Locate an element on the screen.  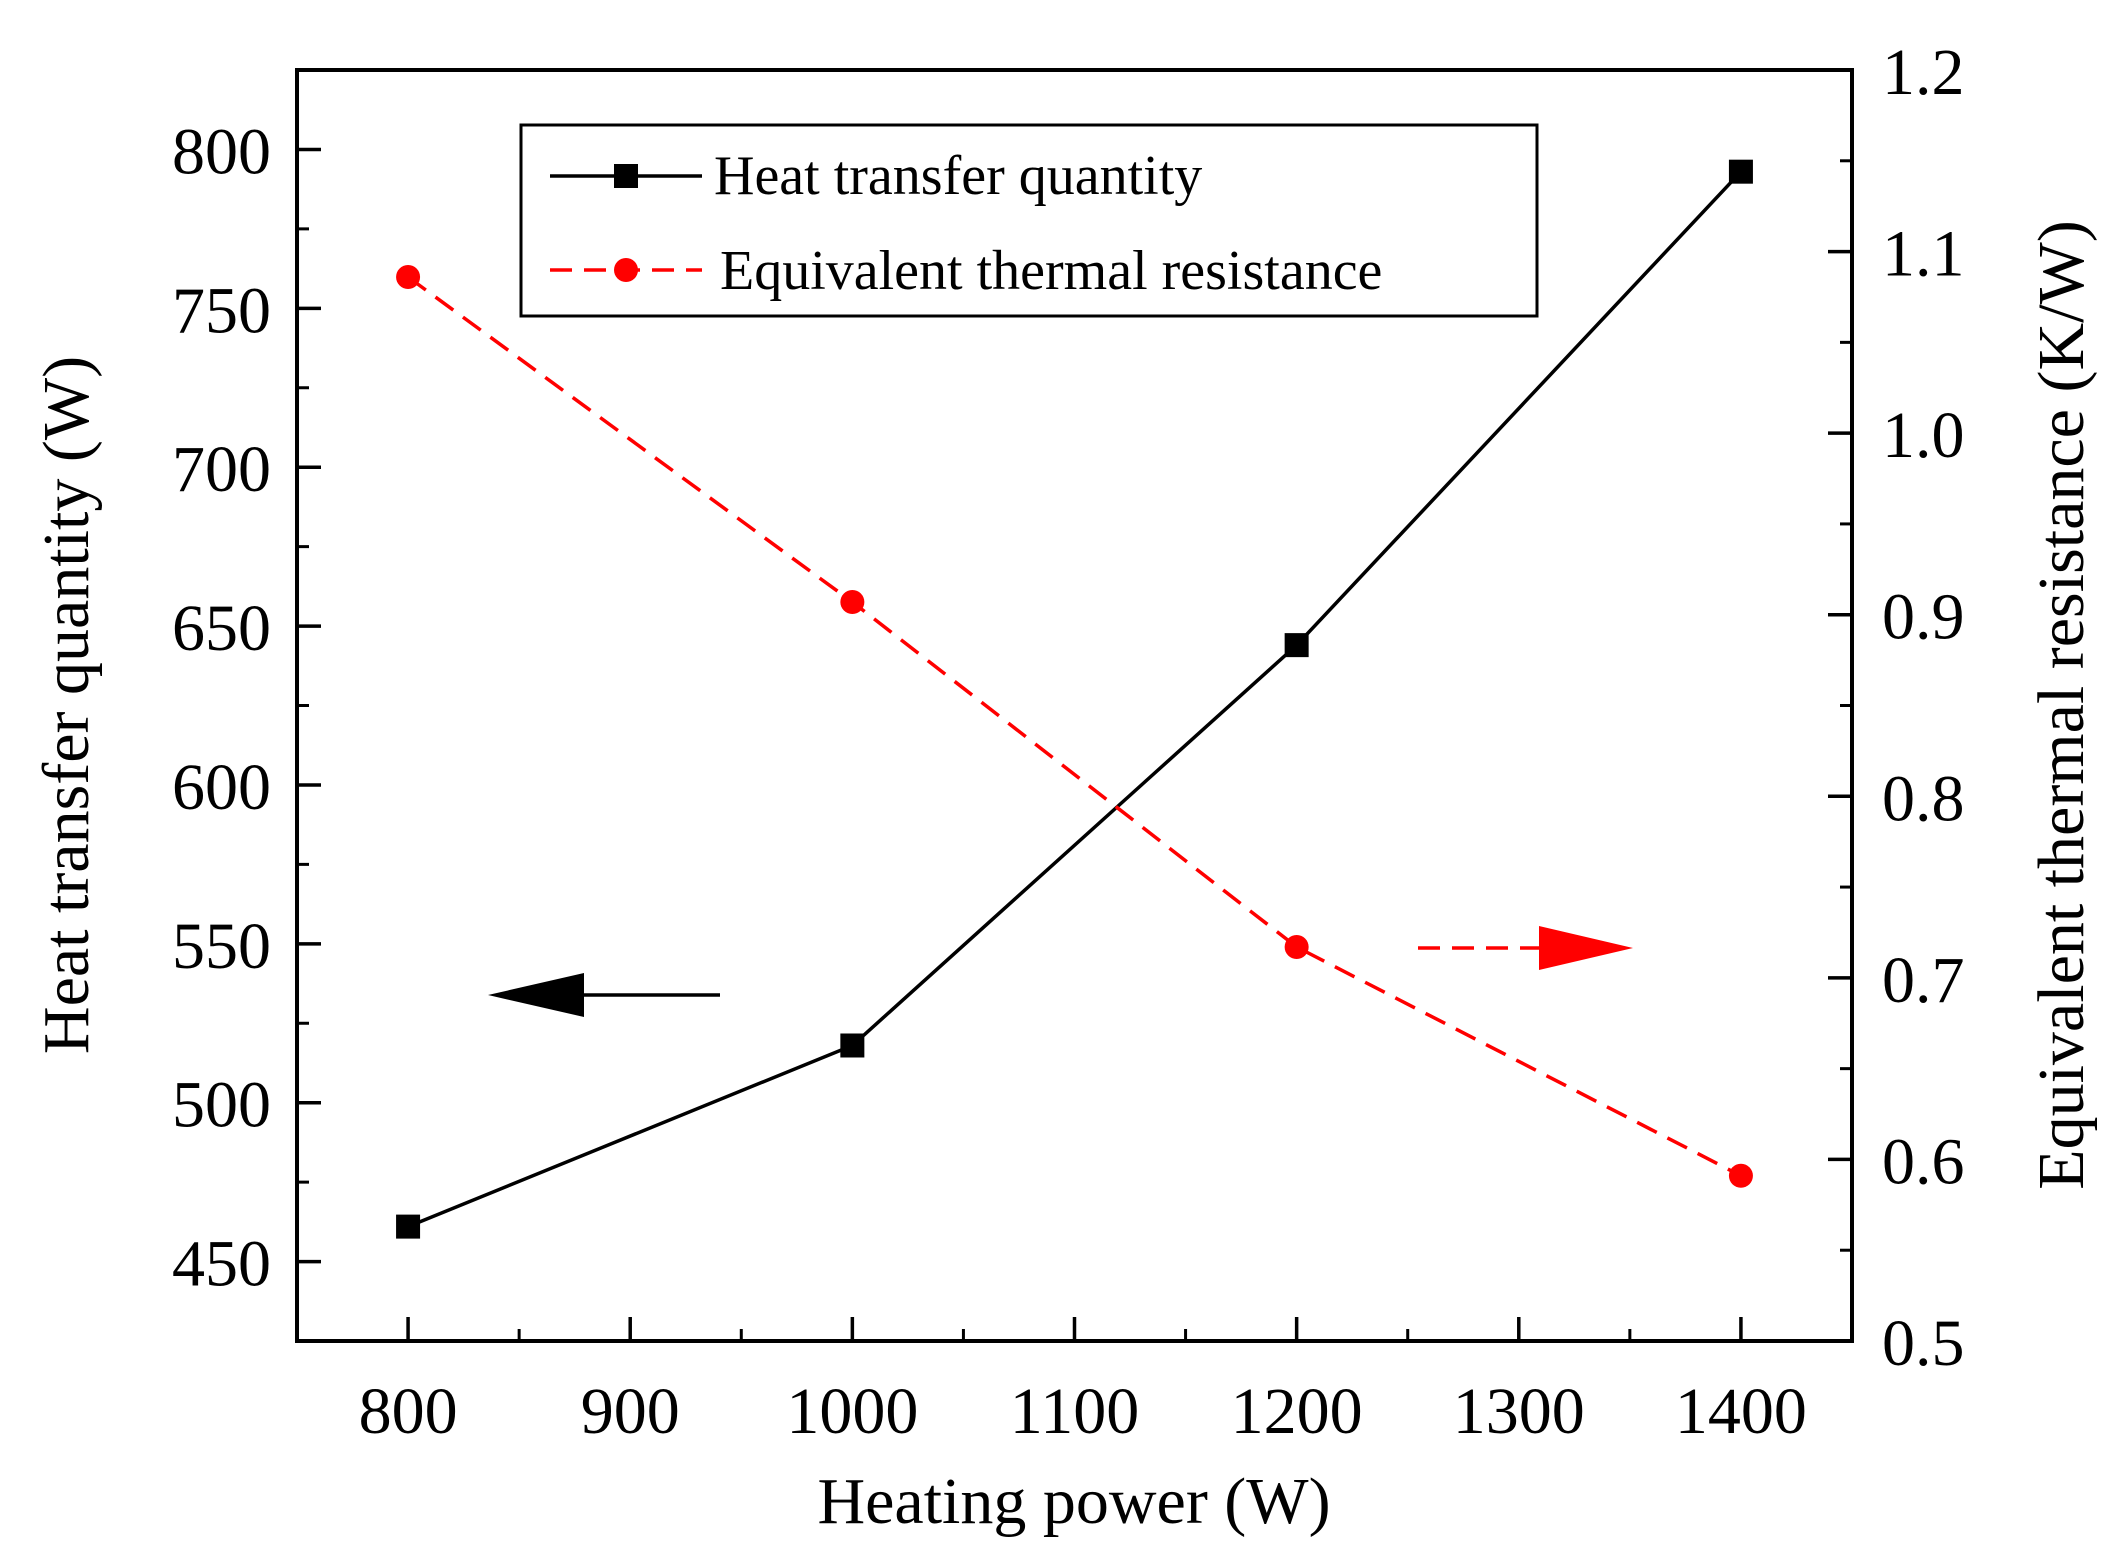
left-y-tick-label: 550 is located at coordinates (221, 946).